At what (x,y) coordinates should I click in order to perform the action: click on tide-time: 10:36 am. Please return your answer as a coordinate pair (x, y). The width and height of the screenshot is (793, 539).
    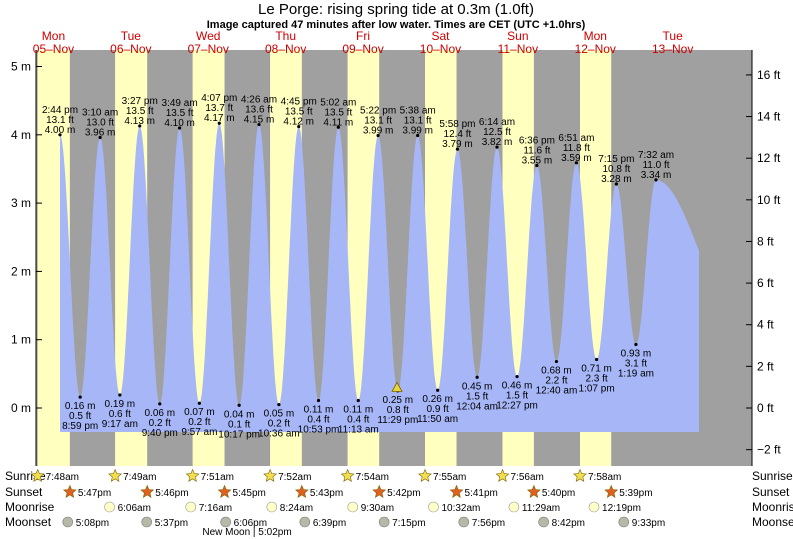
    Looking at the image, I should click on (279, 434).